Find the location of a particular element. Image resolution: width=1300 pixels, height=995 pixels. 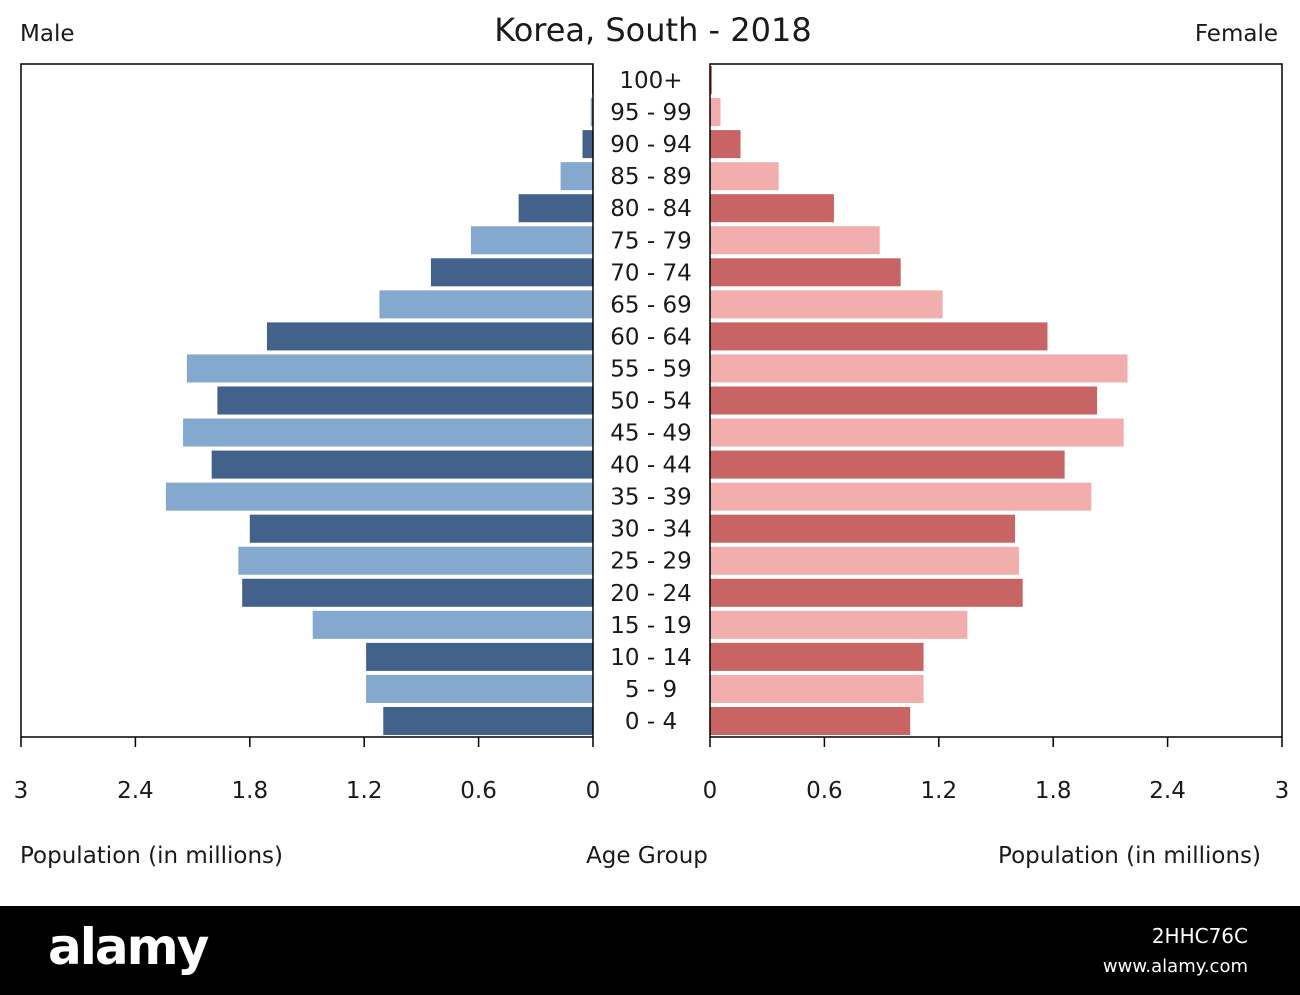

stock-id: 2HHC76C is located at coordinates (1199, 936).